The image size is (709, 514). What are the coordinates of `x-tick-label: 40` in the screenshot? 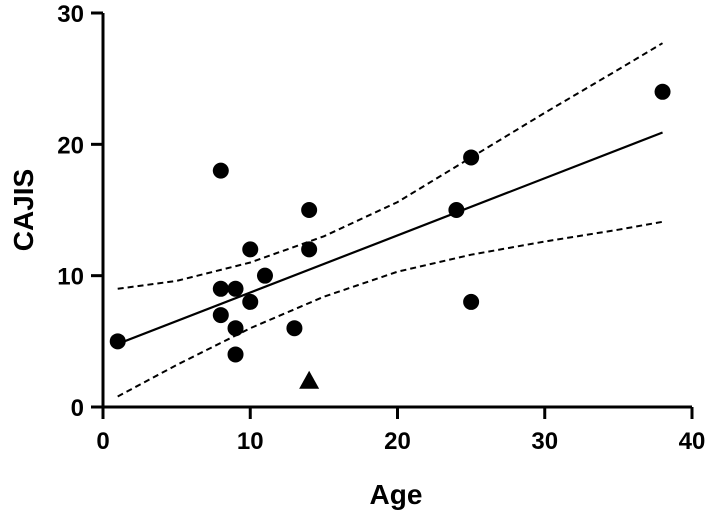 It's located at (692, 441).